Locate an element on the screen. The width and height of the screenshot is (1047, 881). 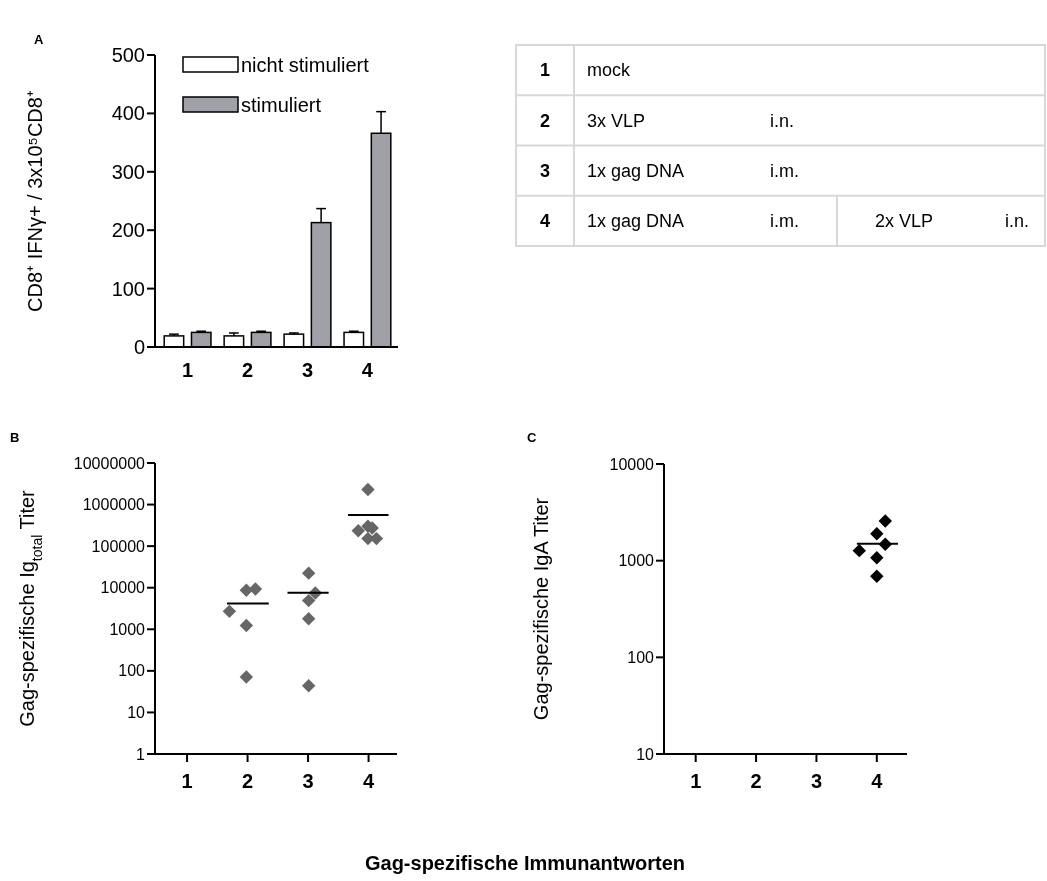
legend-label: stimuliert is located at coordinates (281, 105).